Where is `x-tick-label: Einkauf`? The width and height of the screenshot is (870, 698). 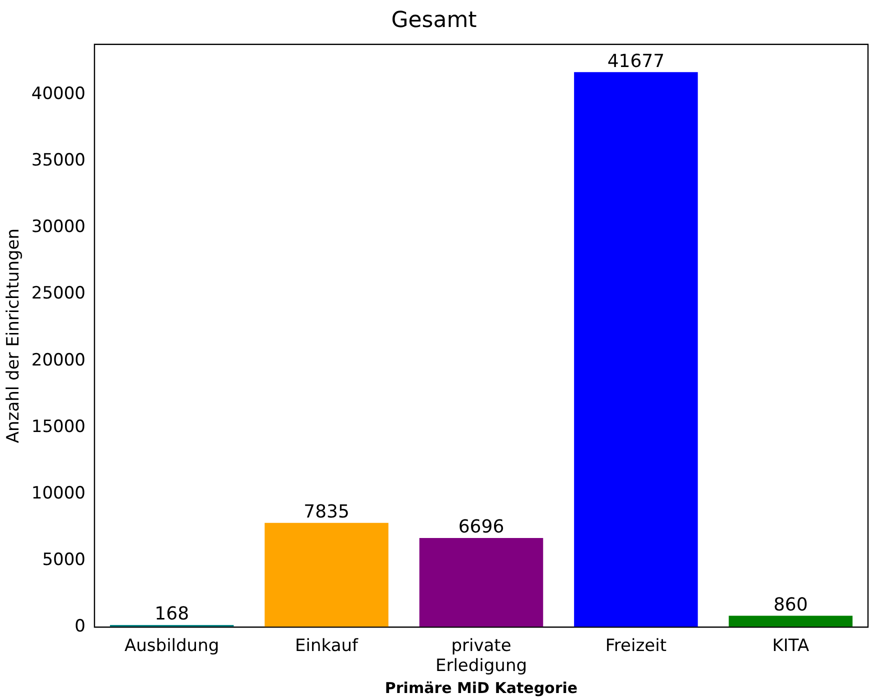
x-tick-label: Einkauf is located at coordinates (327, 646).